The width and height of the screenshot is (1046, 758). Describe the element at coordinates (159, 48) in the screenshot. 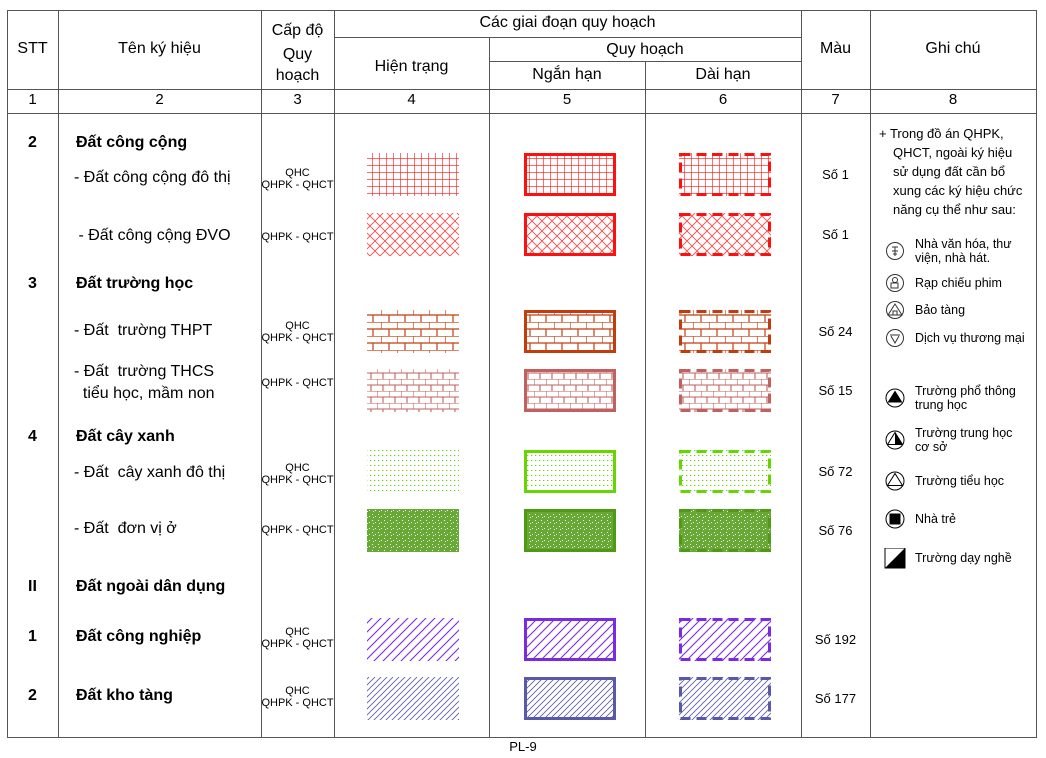

I see `header-ten-ky-hieu: Tên ký hiệu` at that location.